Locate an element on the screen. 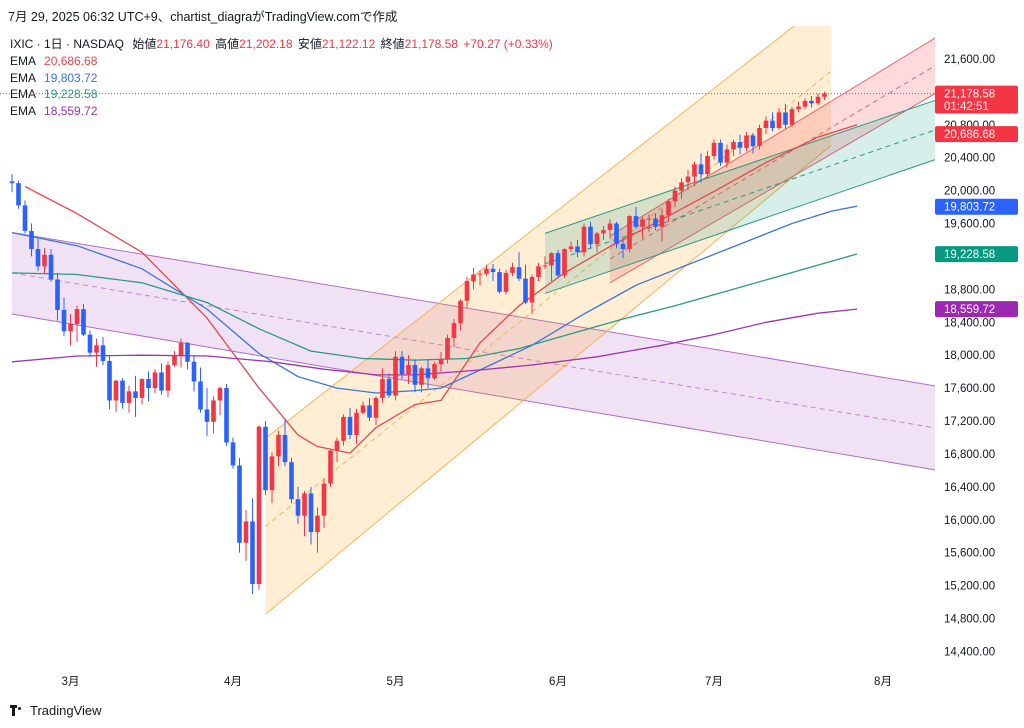 Image resolution: width=1024 pixels, height=728 pixels. ema-legend-row: EMA 19,228.58 is located at coordinates (281, 94).